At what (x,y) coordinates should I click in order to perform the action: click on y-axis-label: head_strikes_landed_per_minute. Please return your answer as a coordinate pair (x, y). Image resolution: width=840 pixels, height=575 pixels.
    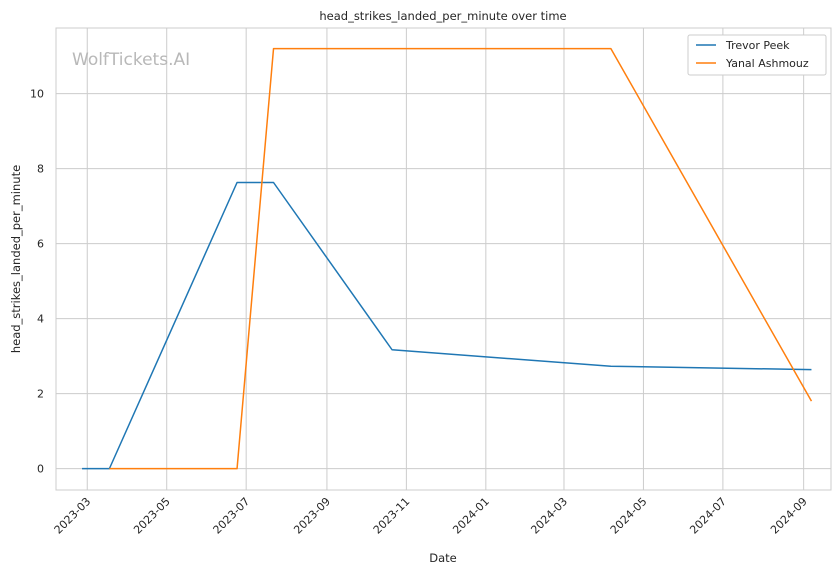
    Looking at the image, I should click on (16, 259).